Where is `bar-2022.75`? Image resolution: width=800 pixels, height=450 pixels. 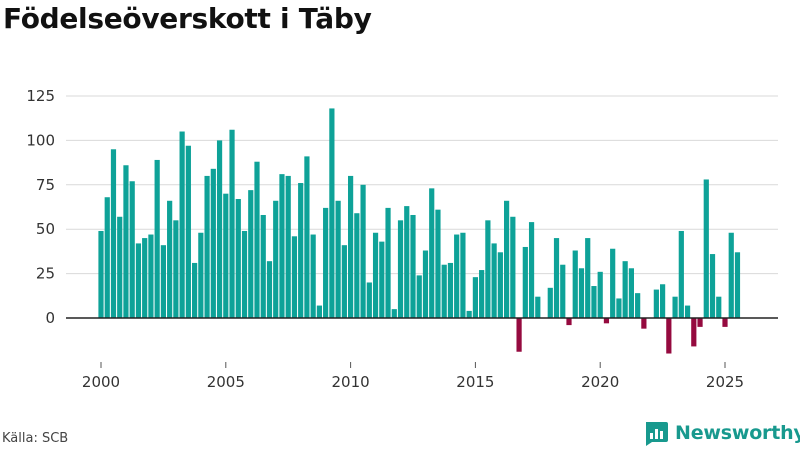
bar-2022.75 is located at coordinates (669, 336).